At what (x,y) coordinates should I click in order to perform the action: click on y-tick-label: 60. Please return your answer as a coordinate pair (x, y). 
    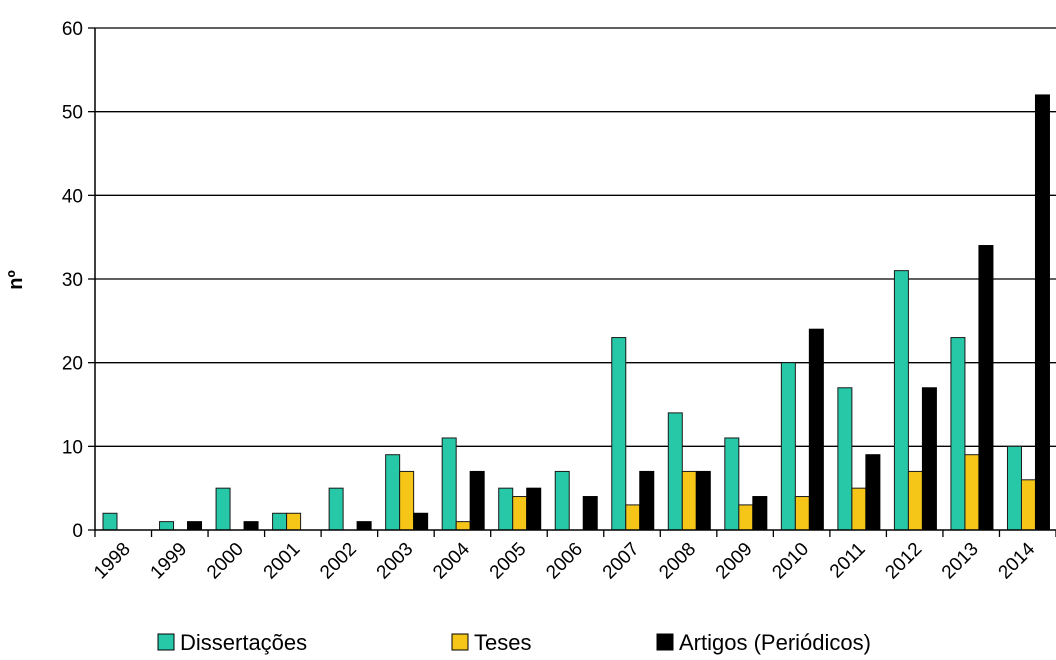
    Looking at the image, I should click on (72, 29).